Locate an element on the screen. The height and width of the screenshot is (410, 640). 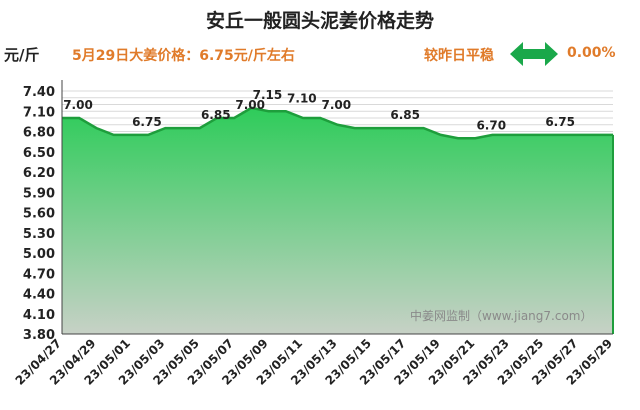
double-arrow-icon is located at coordinates (534, 54).